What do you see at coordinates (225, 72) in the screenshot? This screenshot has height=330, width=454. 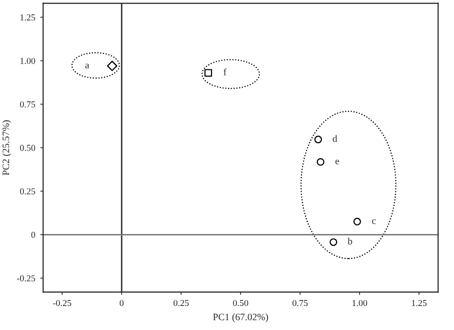 I see `annotation: f` at bounding box center [225, 72].